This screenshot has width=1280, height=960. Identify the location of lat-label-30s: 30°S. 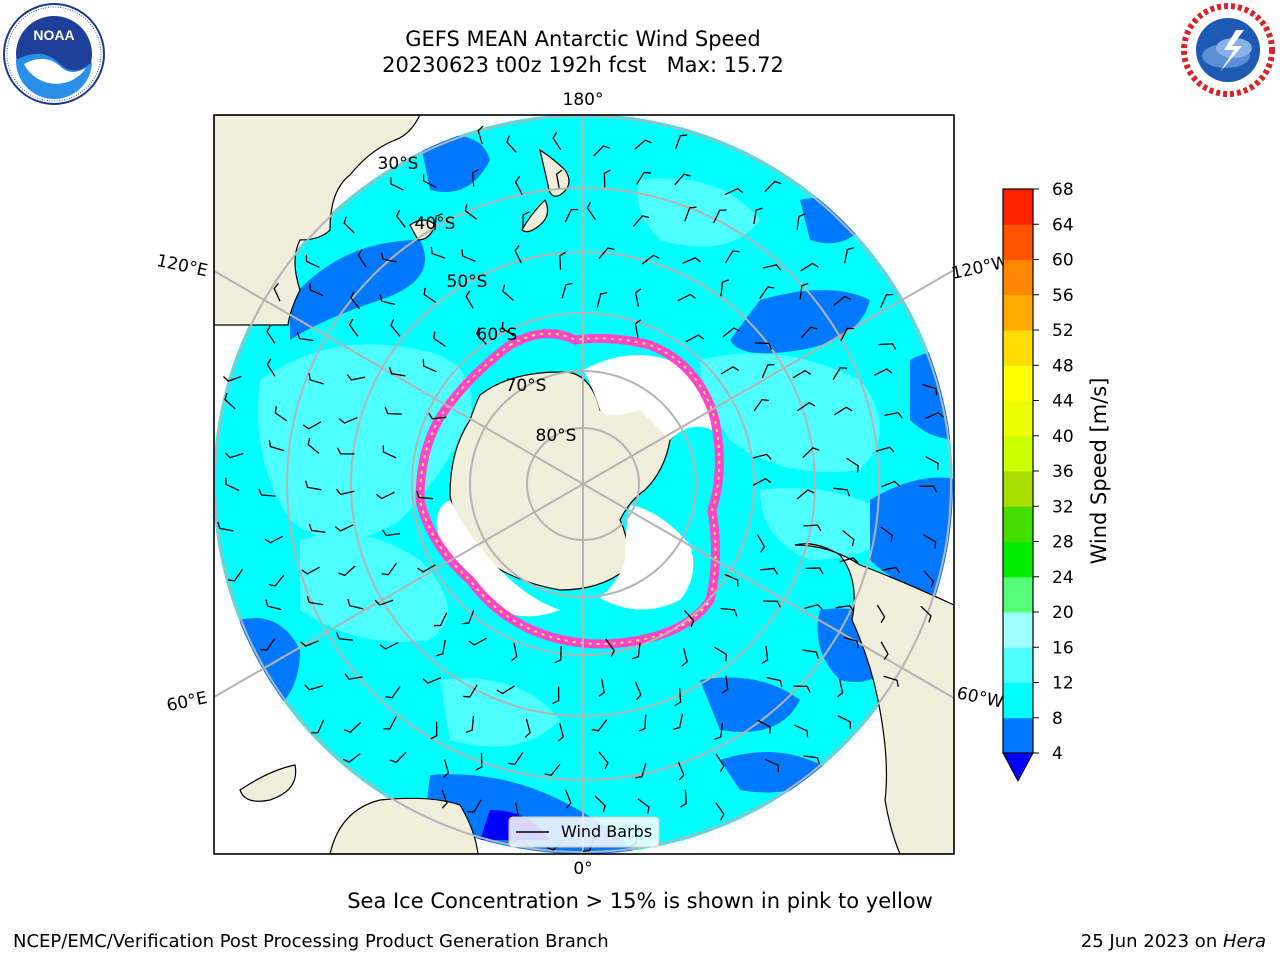
(398, 164).